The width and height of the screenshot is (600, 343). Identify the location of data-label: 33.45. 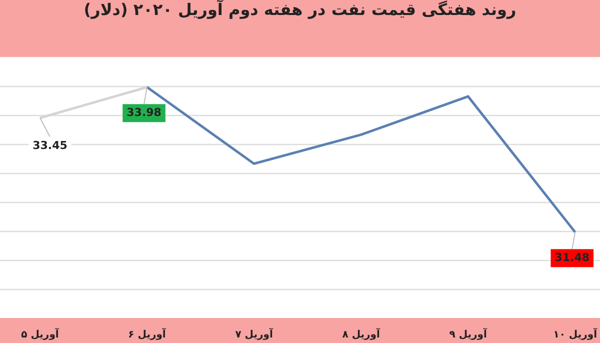
(50, 145).